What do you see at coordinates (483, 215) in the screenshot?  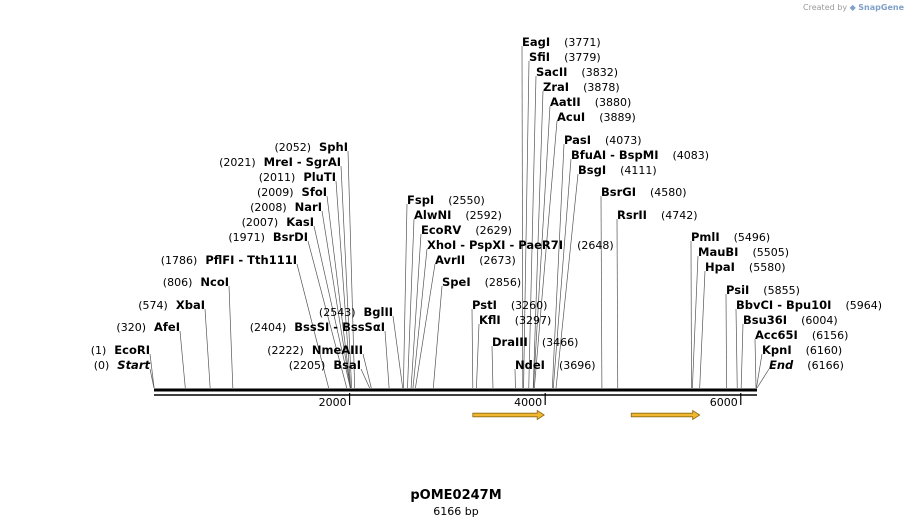 I see `site-position: (2592)` at bounding box center [483, 215].